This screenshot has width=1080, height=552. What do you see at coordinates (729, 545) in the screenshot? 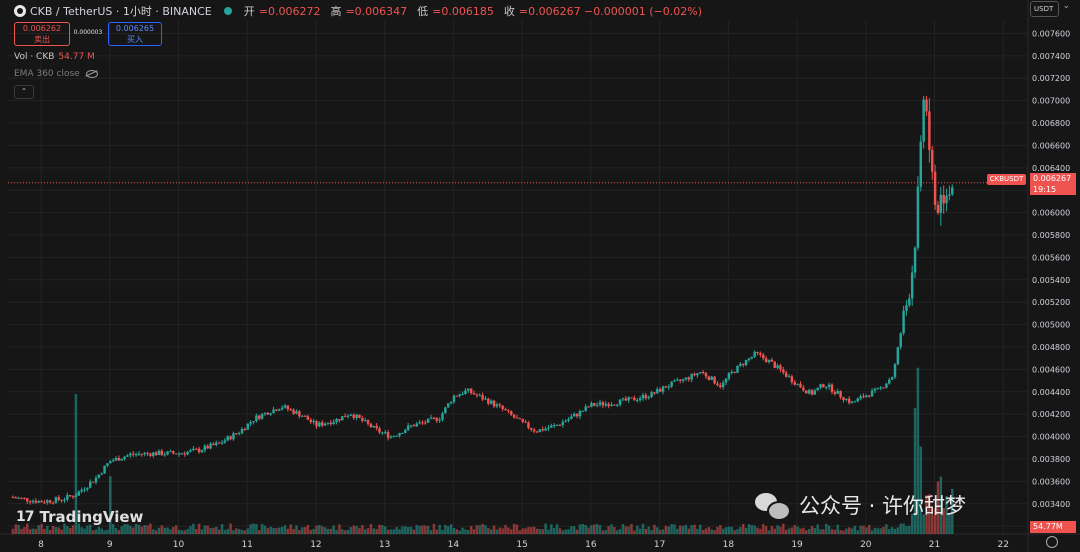
I see `x-tick-label: 18` at bounding box center [729, 545].